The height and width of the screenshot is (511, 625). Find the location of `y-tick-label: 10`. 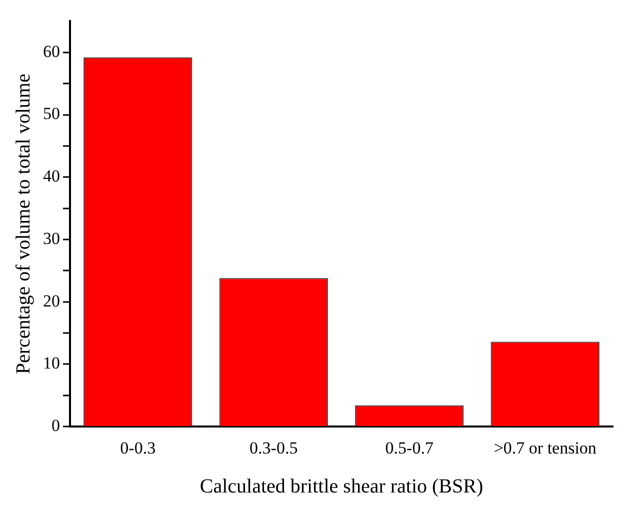

y-tick-label: 10 is located at coordinates (51, 363).